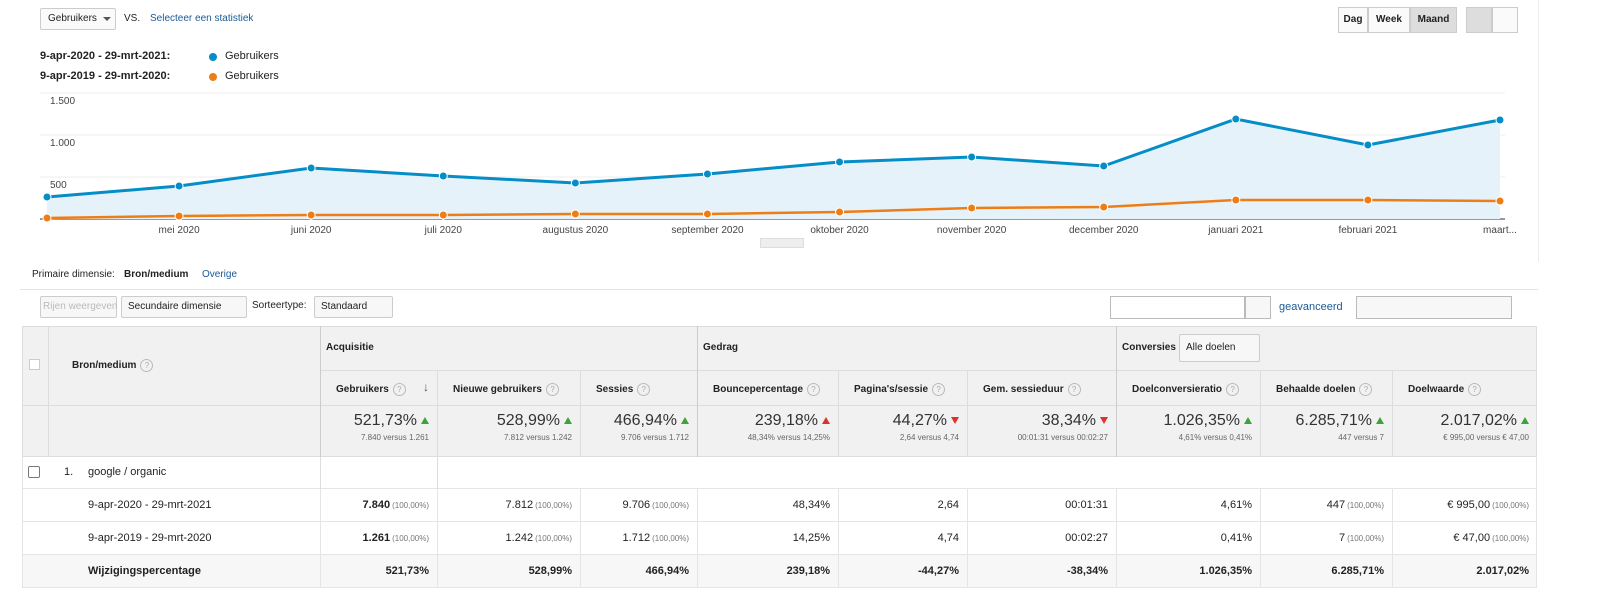 This screenshot has height=600, width=1600. What do you see at coordinates (353, 307) in the screenshot?
I see `sort-select: Standaard` at bounding box center [353, 307].